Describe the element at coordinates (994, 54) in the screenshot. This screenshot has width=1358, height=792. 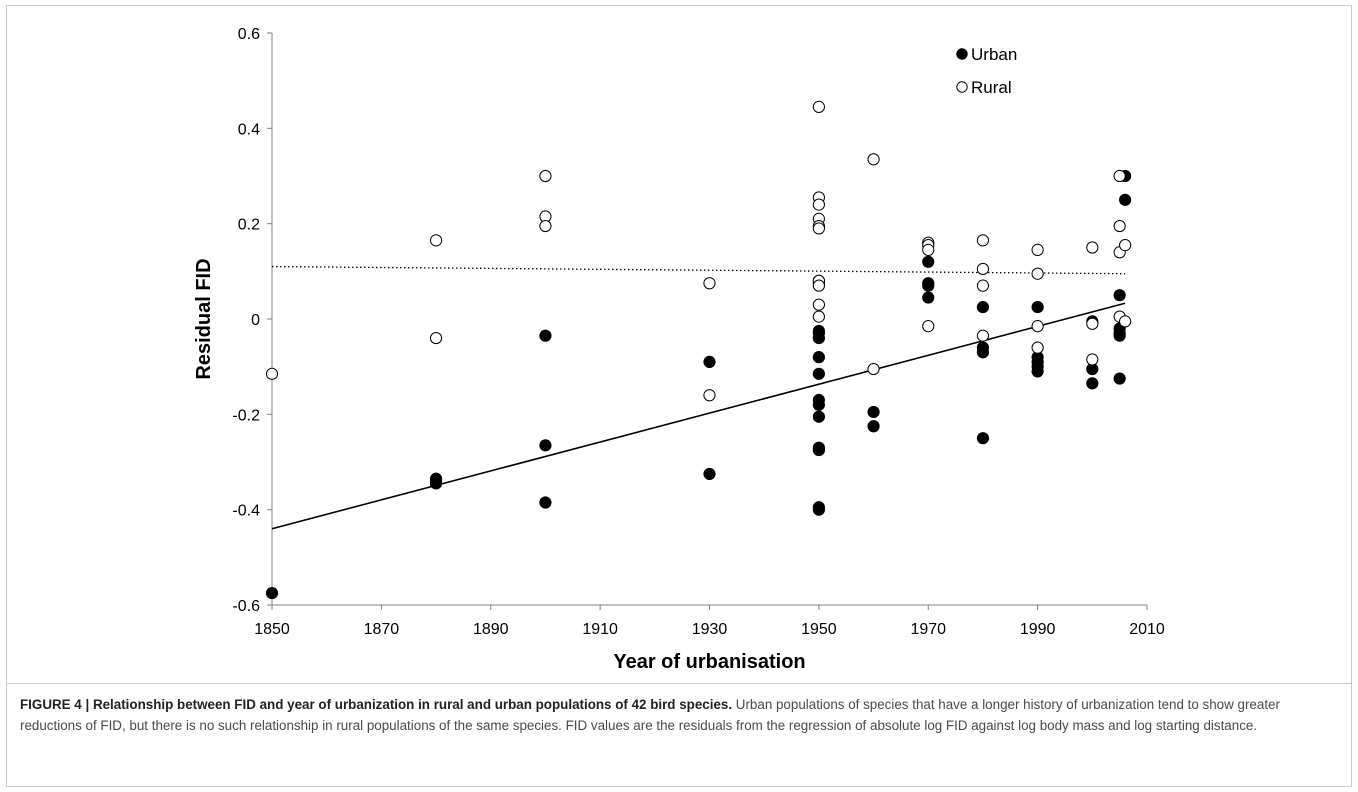
I see `urban-legend-label: Urban` at that location.